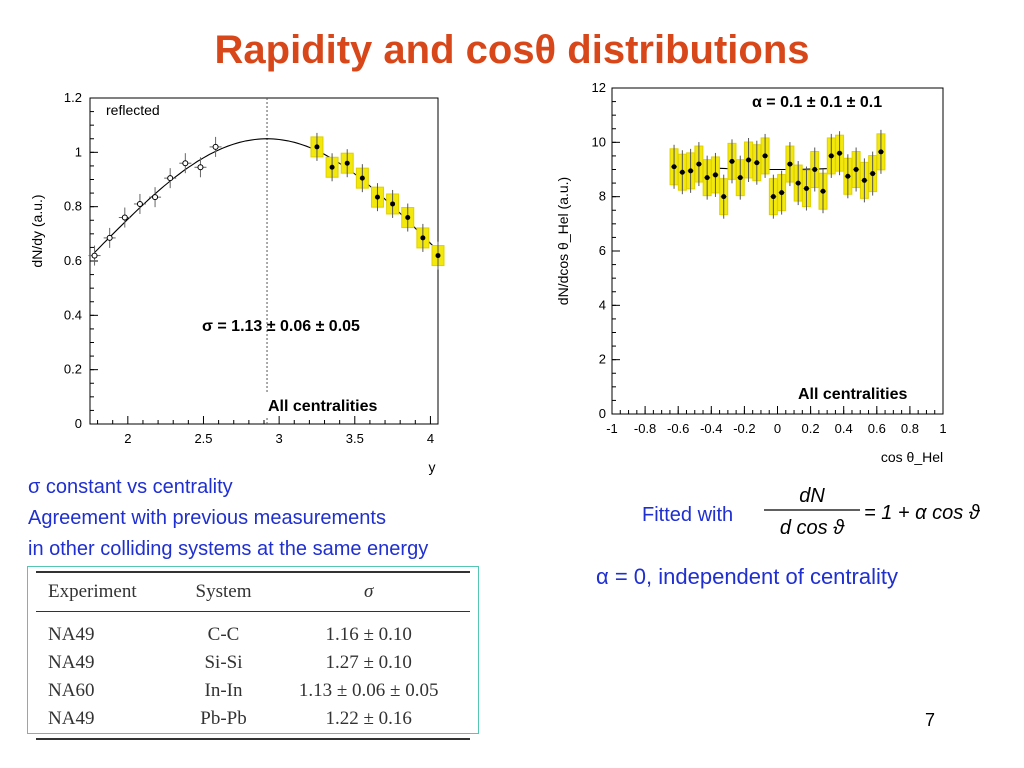 This screenshot has height=768, width=1024. I want to click on y-tick-label: 2, so click(602, 359).